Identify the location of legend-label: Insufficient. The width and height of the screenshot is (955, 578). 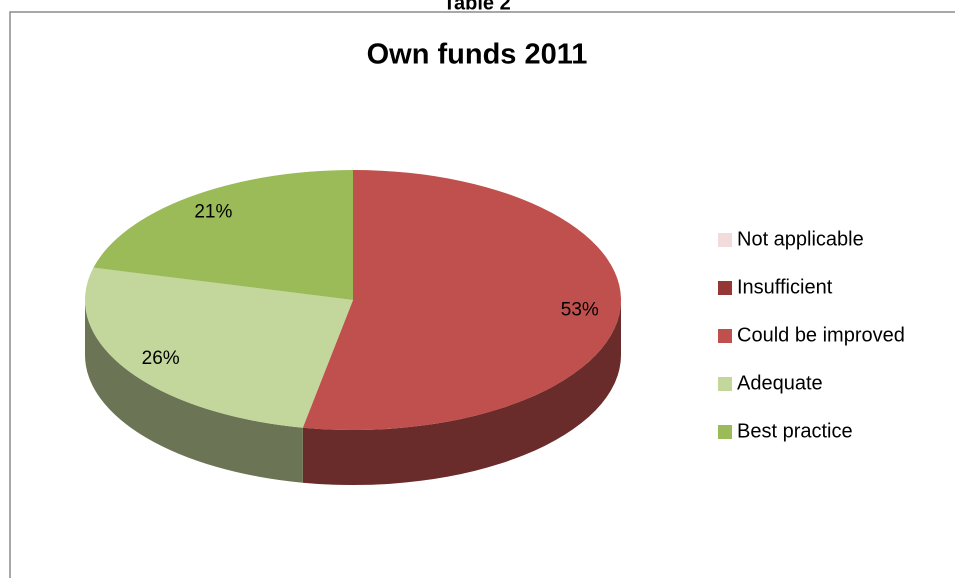
(785, 287).